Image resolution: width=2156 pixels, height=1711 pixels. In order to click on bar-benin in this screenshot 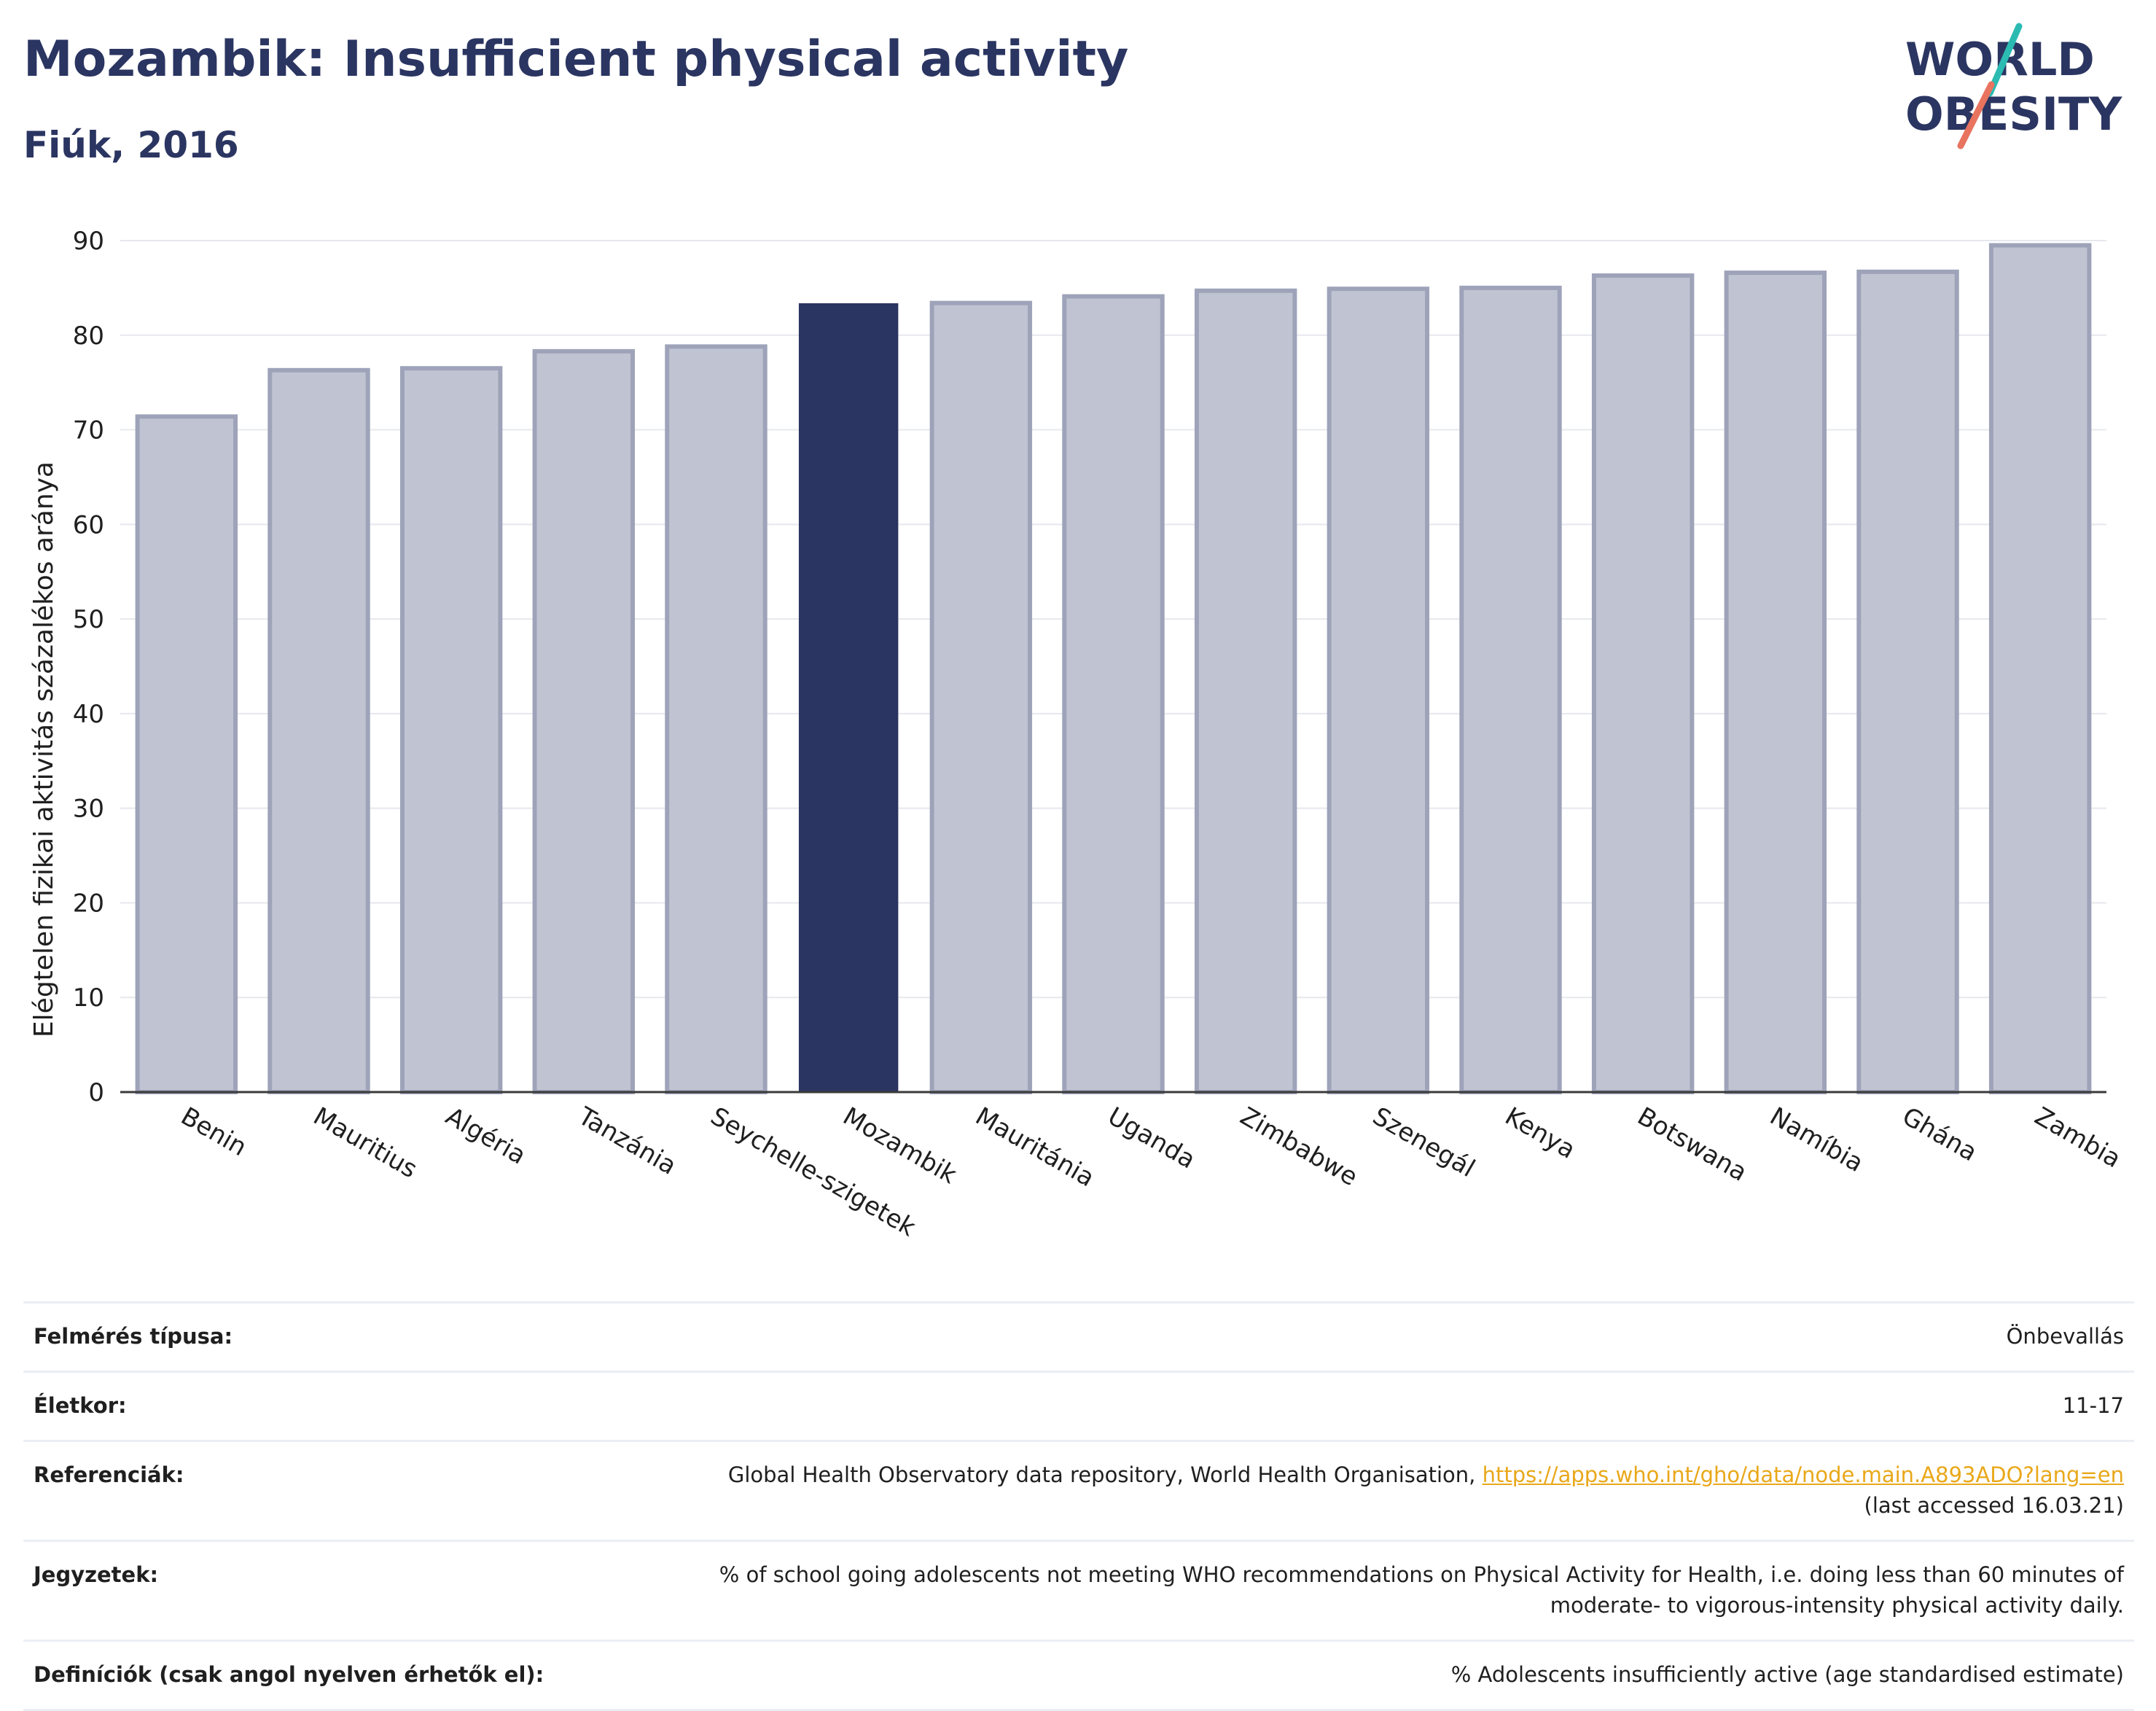, I will do `click(187, 754)`.